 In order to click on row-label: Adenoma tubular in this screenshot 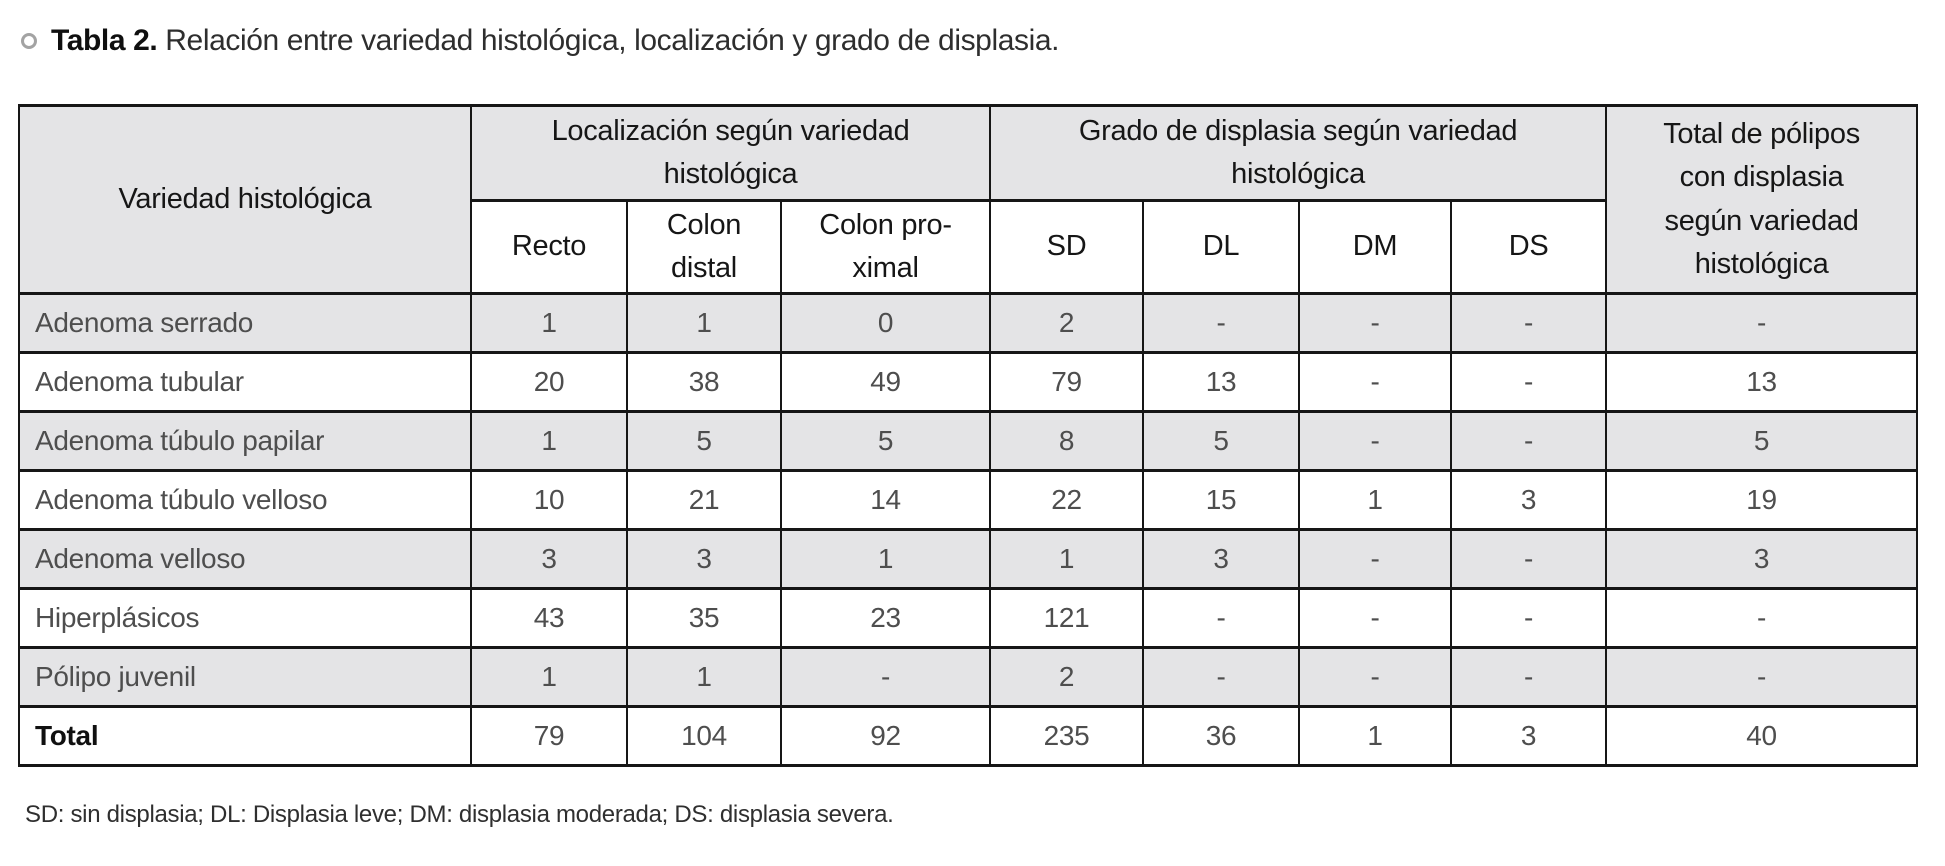, I will do `click(245, 382)`.